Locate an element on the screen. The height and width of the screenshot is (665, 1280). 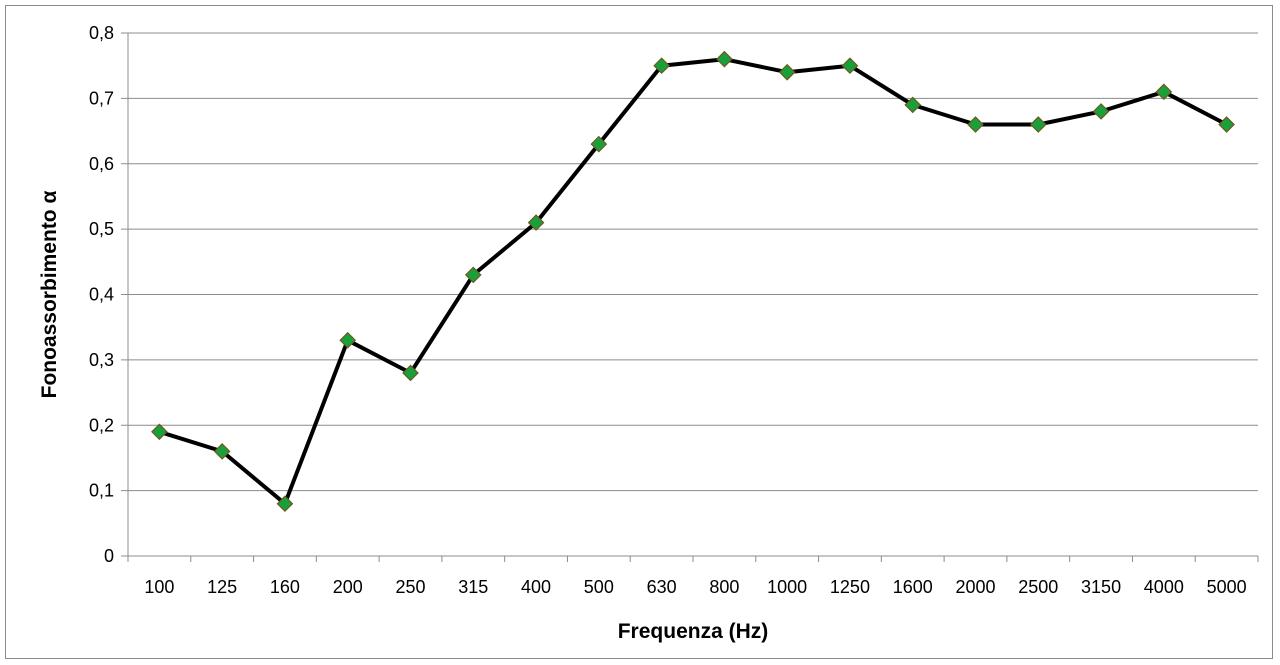
x-tick-label: 800 is located at coordinates (724, 587).